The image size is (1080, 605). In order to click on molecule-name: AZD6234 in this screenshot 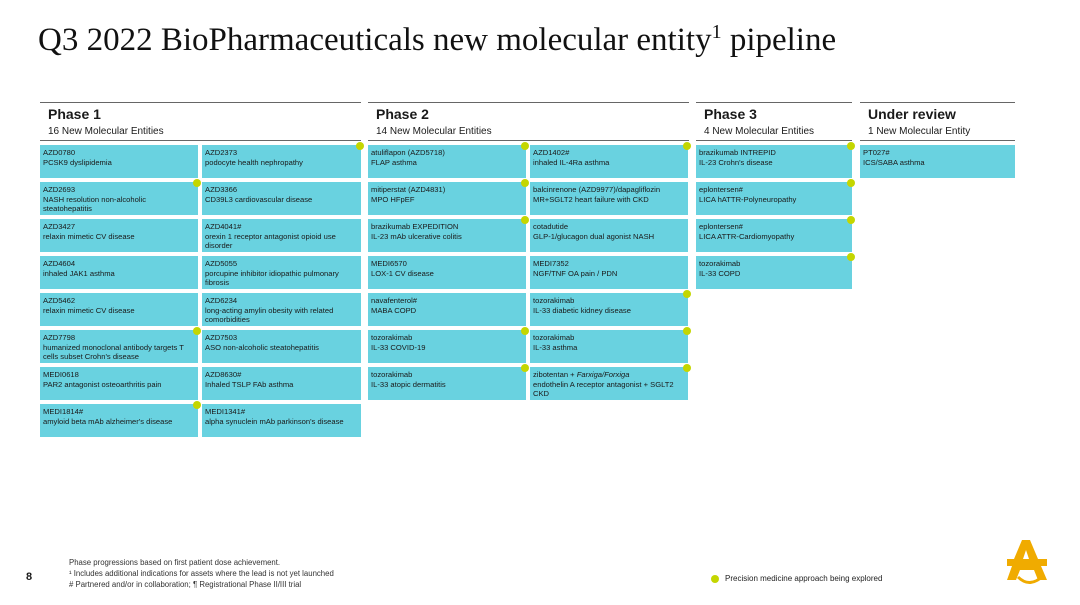, I will do `click(221, 300)`.